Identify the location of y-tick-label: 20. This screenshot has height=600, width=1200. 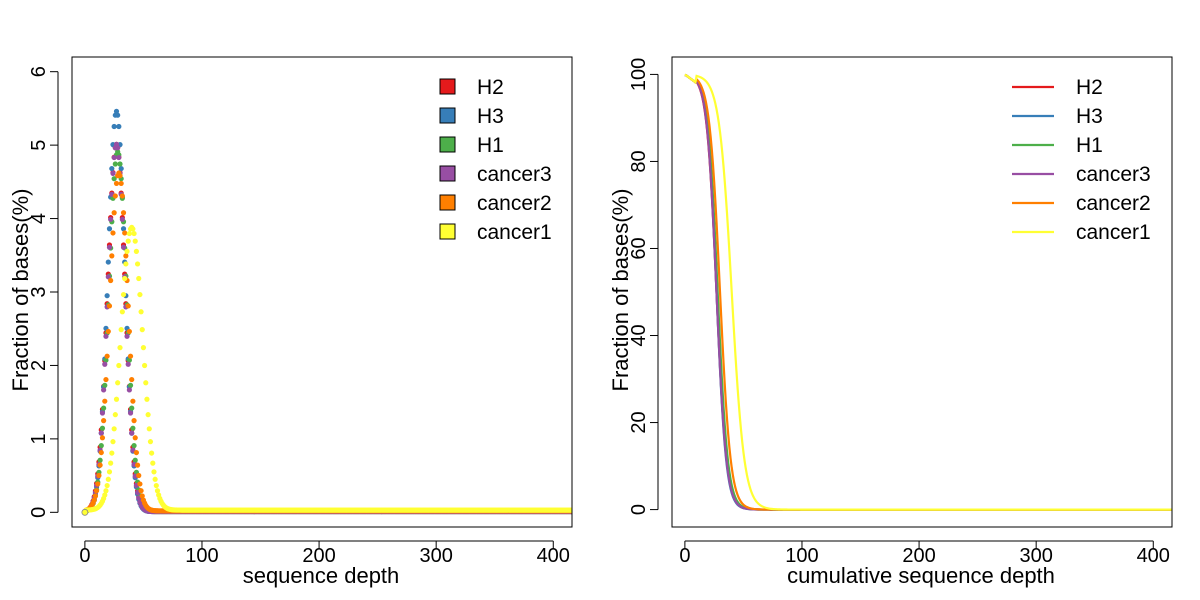
(639, 422).